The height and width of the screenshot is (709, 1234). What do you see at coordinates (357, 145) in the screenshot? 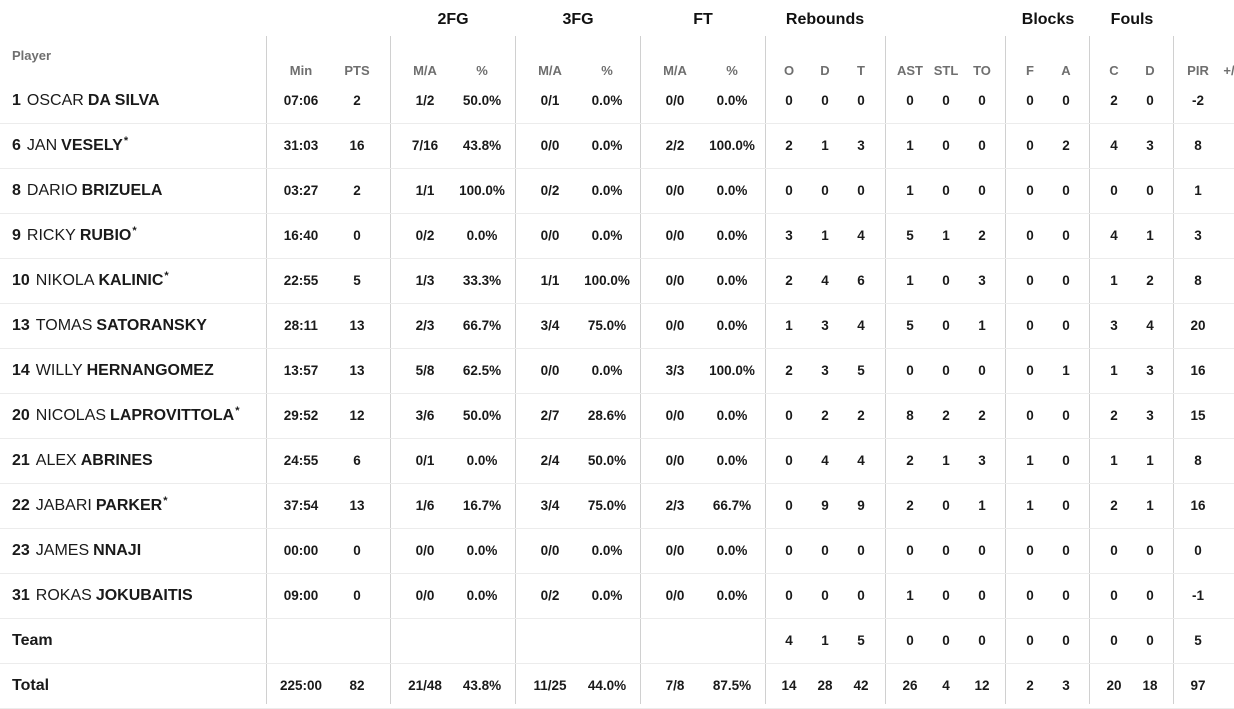
I see `cell-pts: 16` at bounding box center [357, 145].